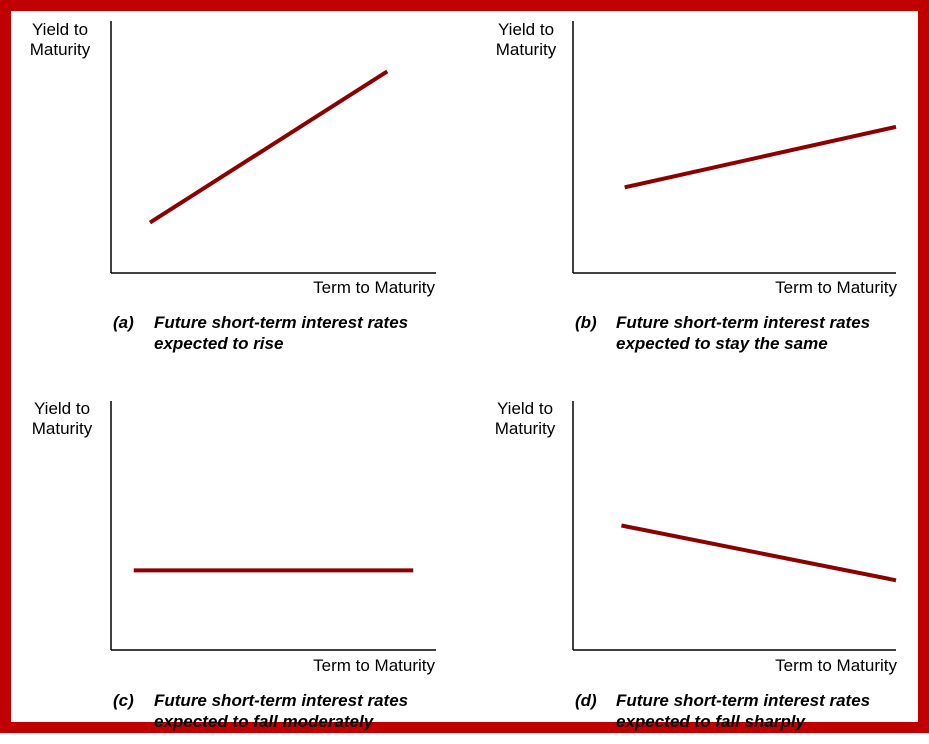  I want to click on caption-tag: (b), so click(586, 322).